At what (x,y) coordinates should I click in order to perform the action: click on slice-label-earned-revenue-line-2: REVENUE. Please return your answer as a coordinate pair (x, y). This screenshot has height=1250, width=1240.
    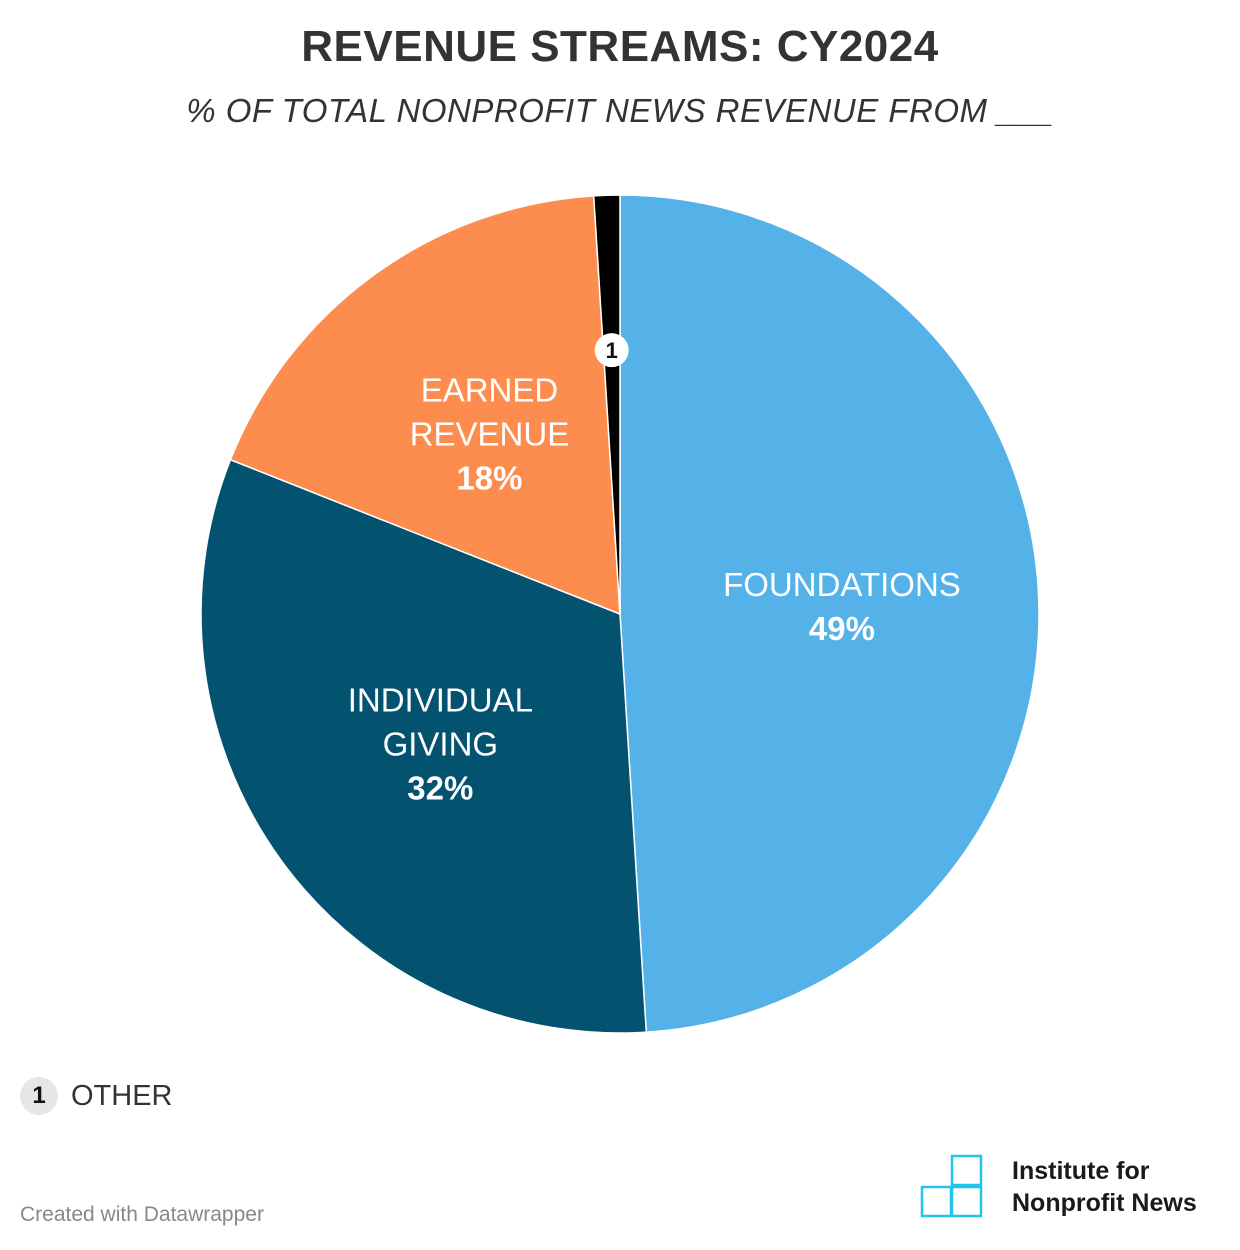
    Looking at the image, I should click on (490, 433).